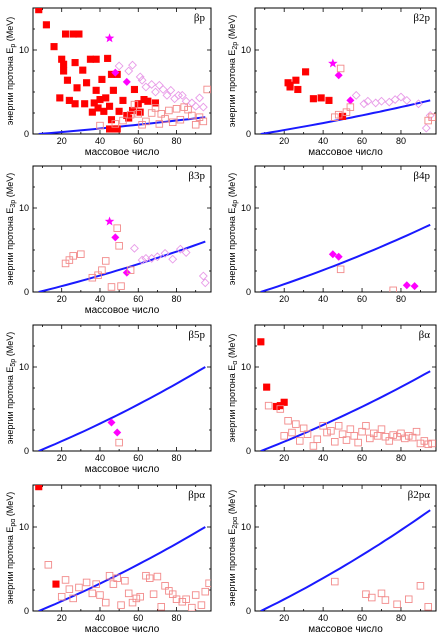 This screenshot has width=440, height=636. I want to click on panel-title: β2pα, so click(419, 495).